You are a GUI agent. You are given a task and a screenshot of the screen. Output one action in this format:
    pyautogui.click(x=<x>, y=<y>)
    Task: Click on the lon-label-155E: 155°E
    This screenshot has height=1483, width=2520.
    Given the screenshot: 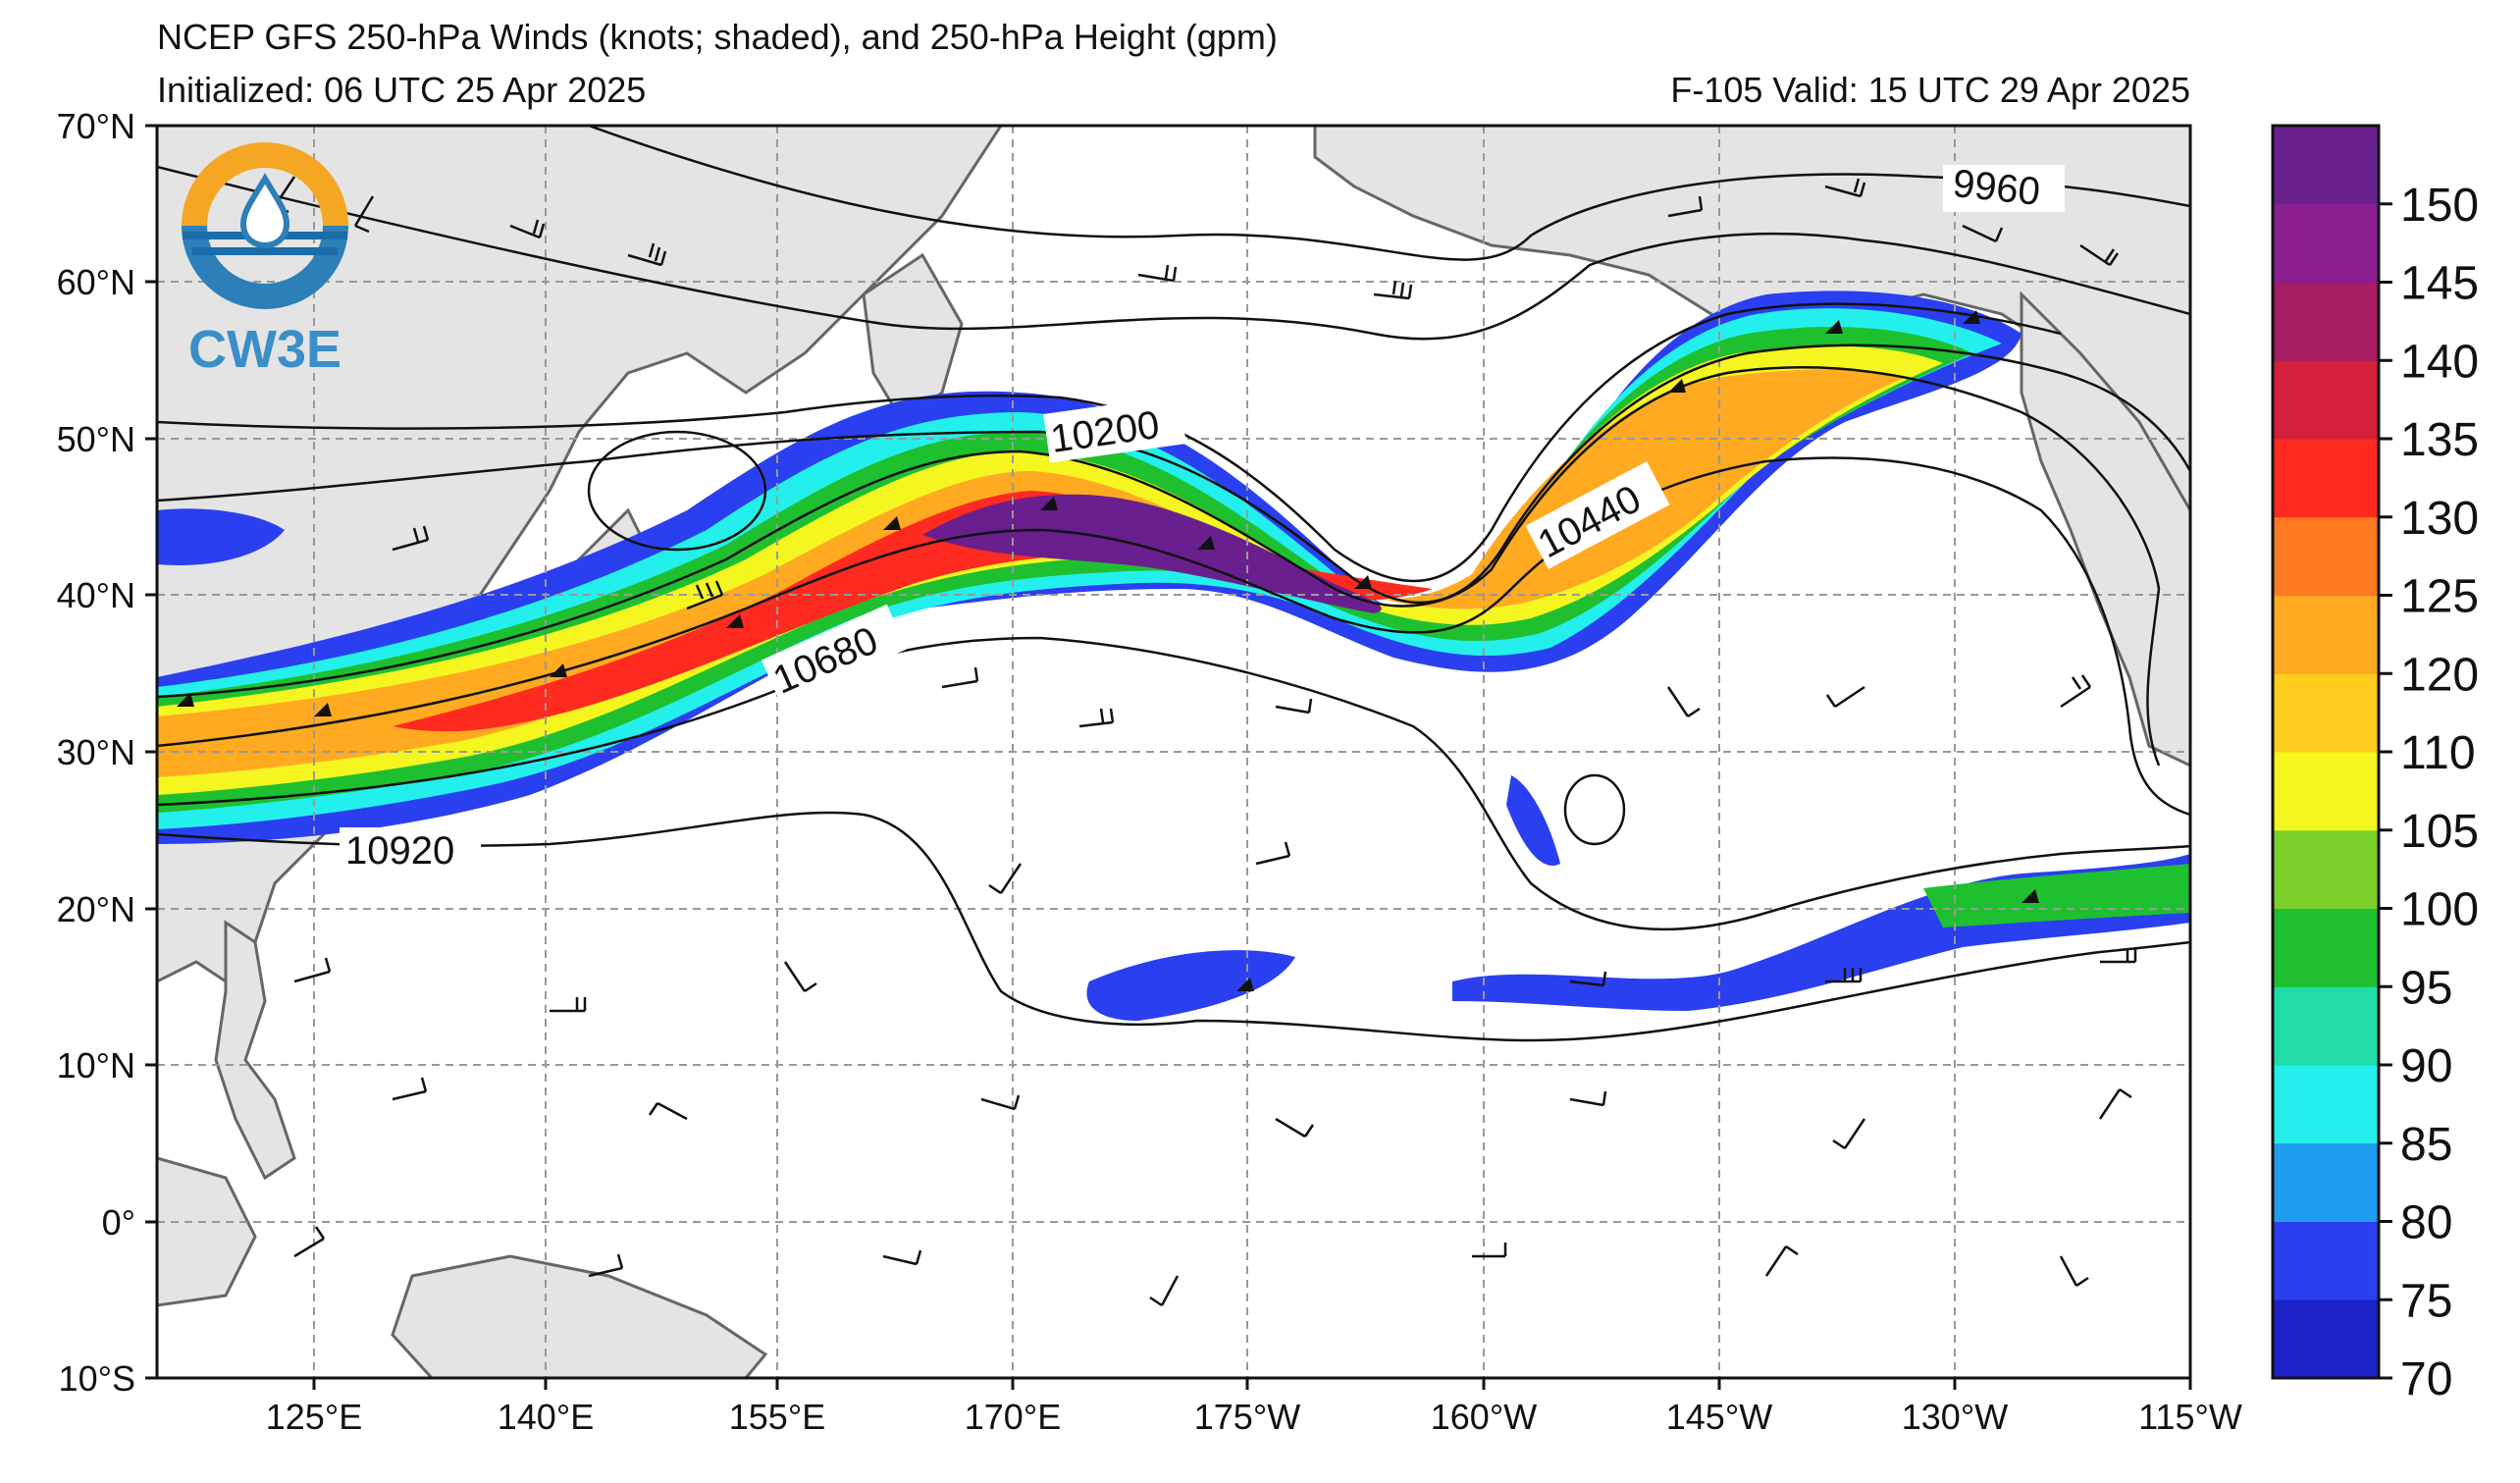 What is the action you would take?
    pyautogui.click(x=777, y=1417)
    